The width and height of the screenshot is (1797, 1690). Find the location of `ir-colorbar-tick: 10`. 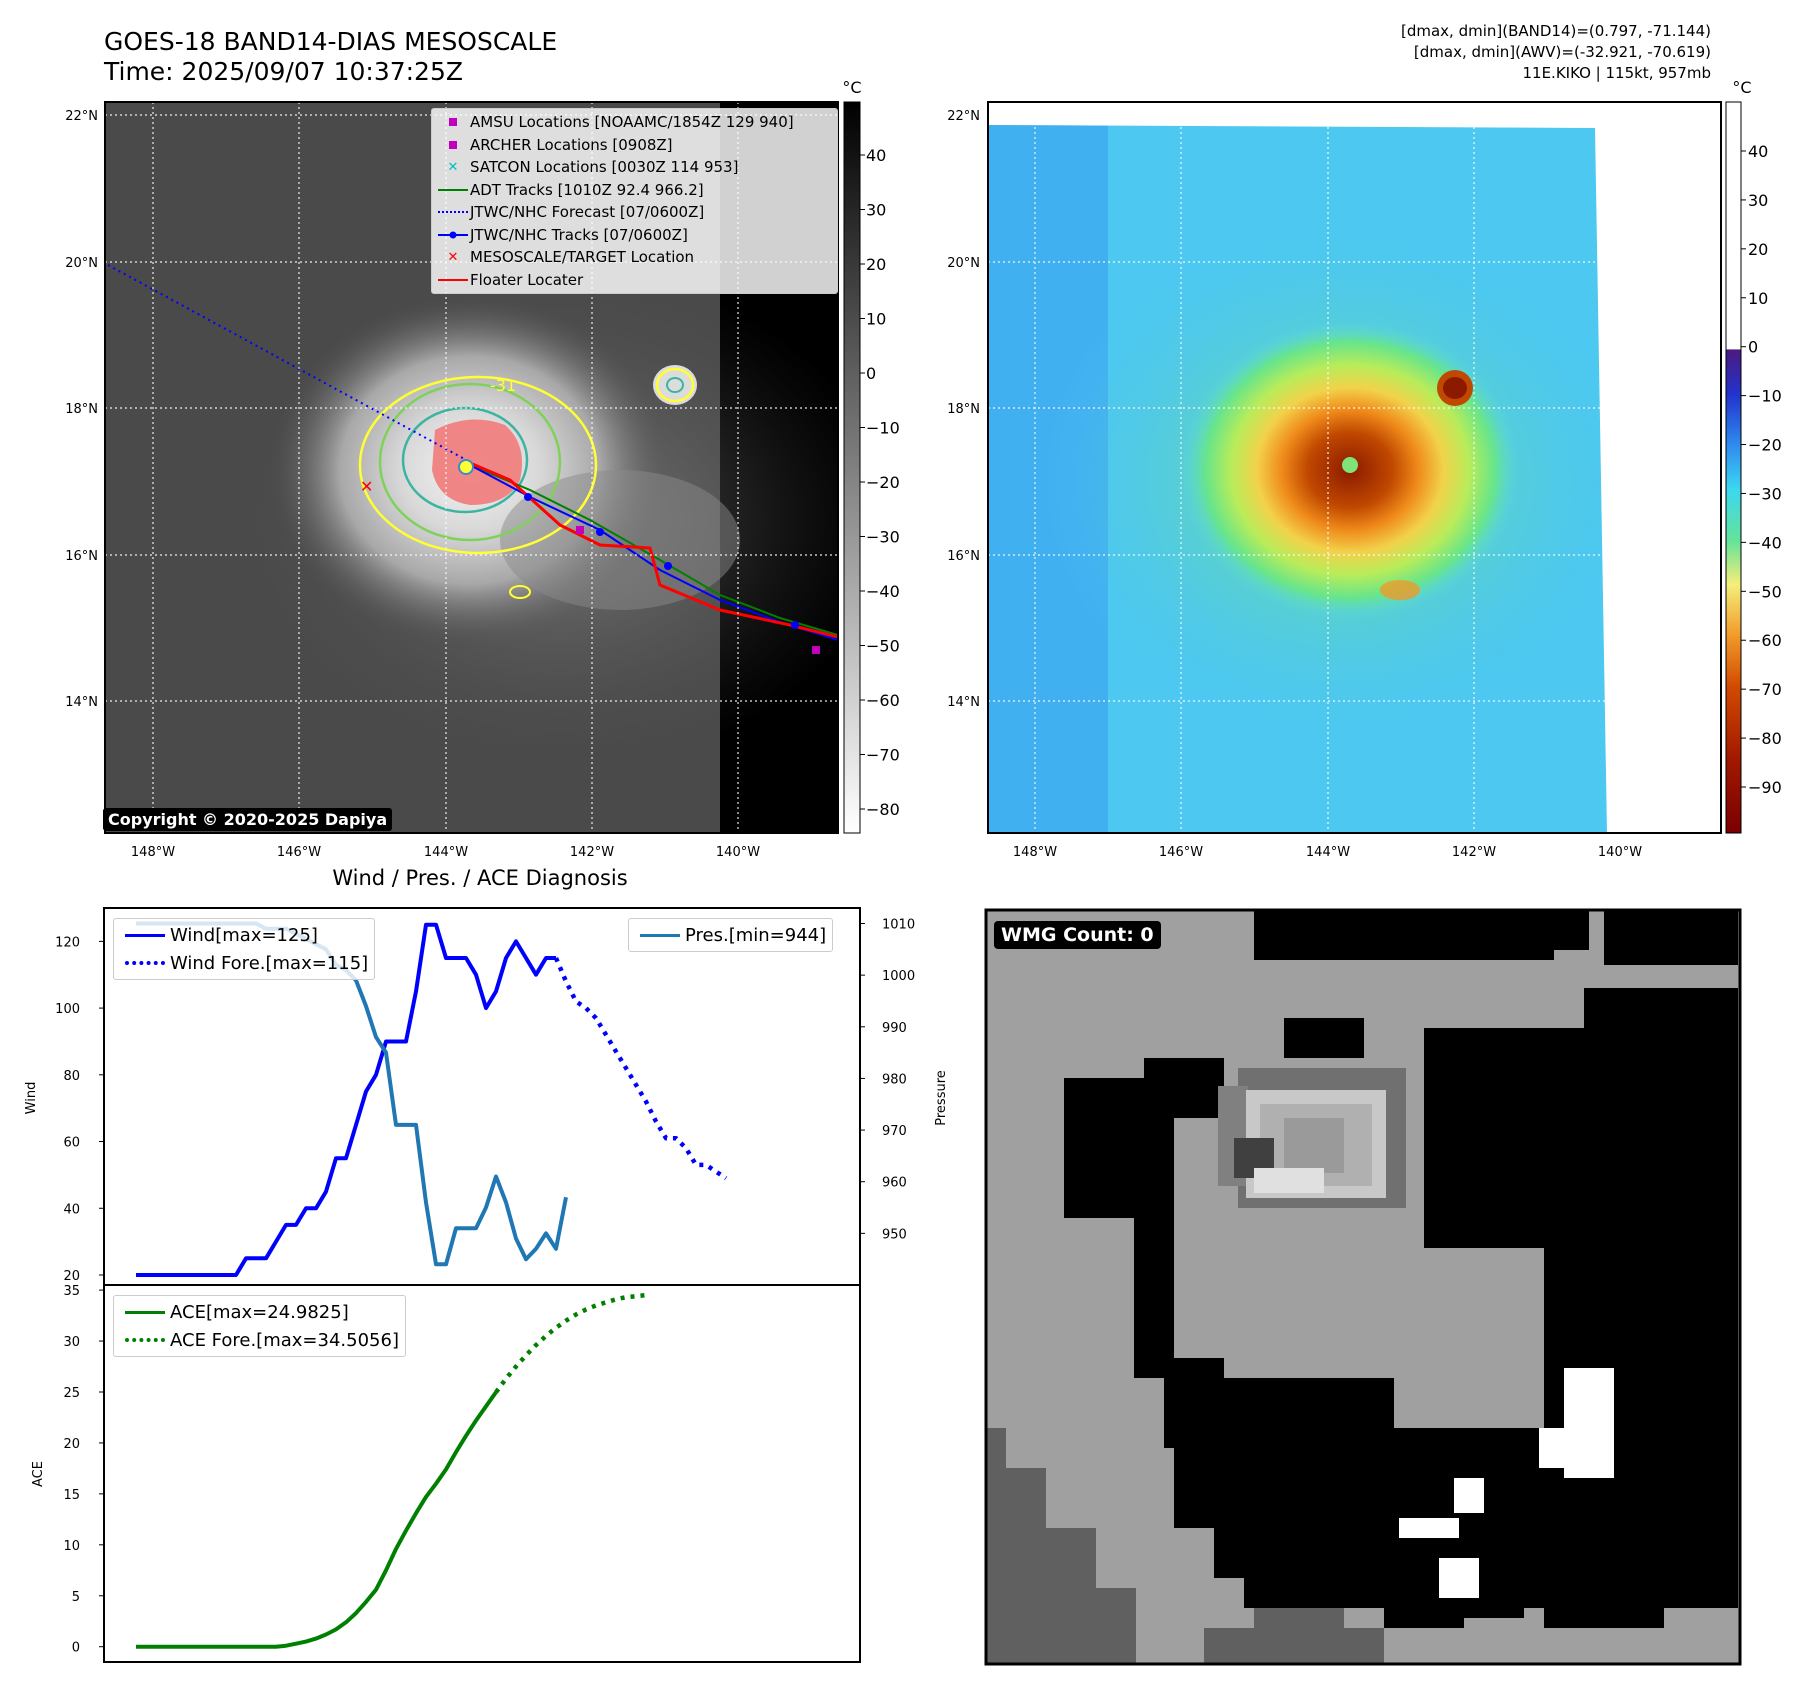

ir-colorbar-tick: 10 is located at coordinates (876, 319).